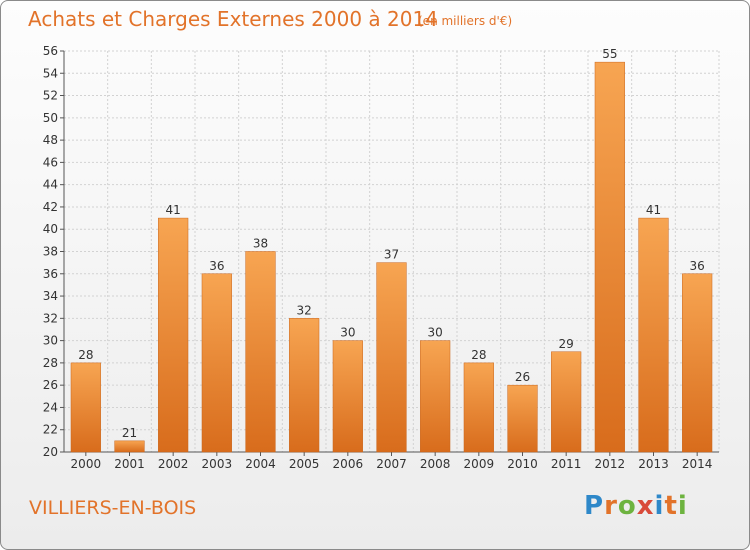 This screenshot has width=750, height=550. I want to click on bar-value-label: 38, so click(260, 244).